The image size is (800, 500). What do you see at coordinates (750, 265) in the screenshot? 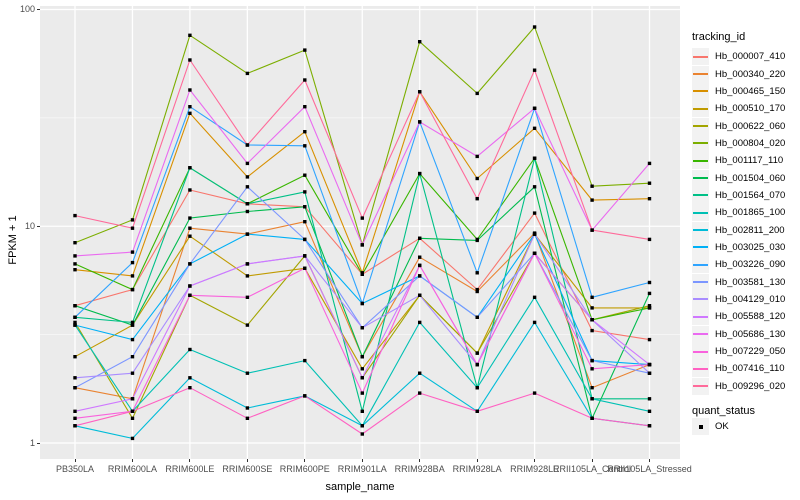
I see `legend-item-label: Hb_003226_090` at bounding box center [750, 265].